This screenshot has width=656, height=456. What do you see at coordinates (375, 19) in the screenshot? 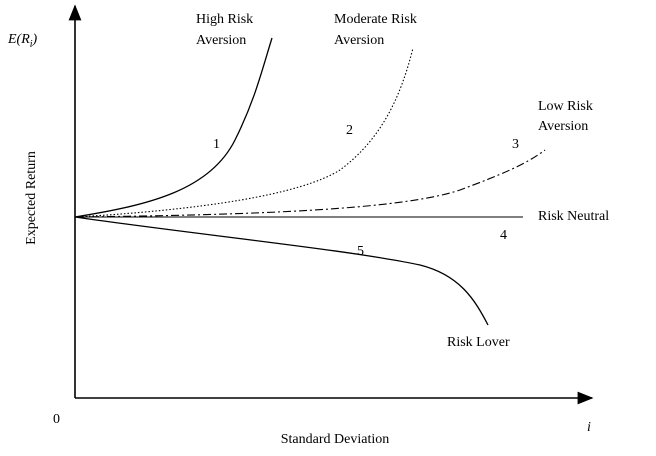
I see `curve-label: Moderate Risk` at bounding box center [375, 19].